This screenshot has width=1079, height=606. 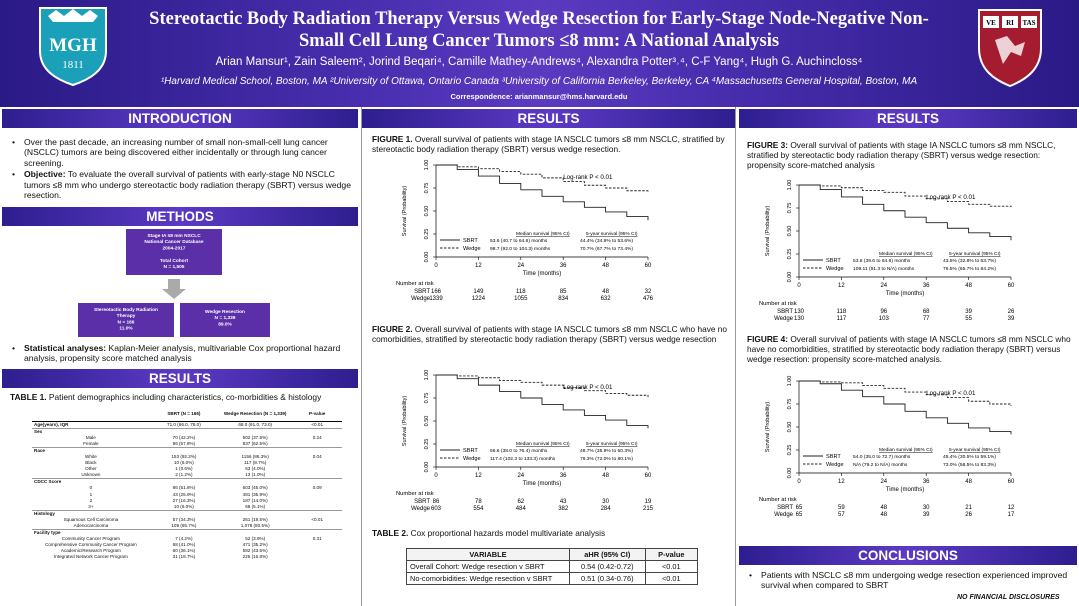 What do you see at coordinates (968, 312) in the screenshot?
I see `at-risk-value: 39` at bounding box center [968, 312].